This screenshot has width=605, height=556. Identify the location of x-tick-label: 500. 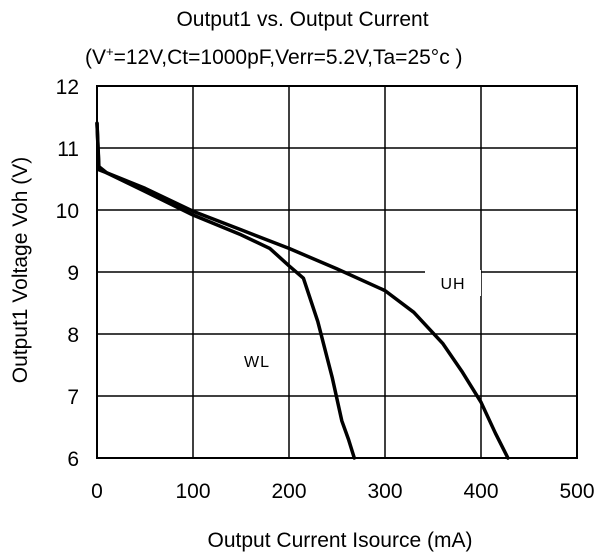
(576, 491).